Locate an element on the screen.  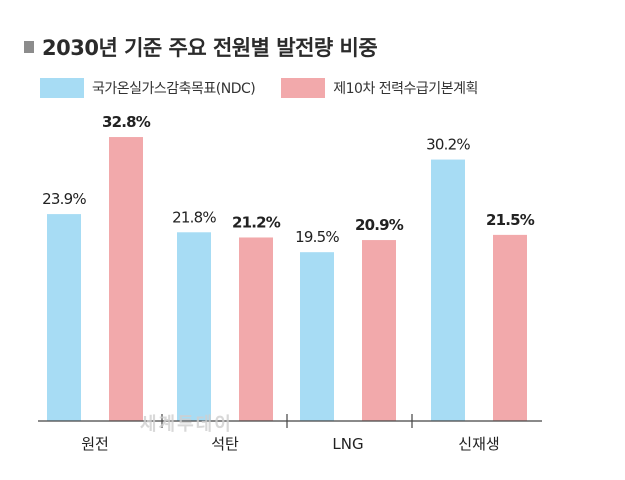
watermark: 세계투데이 is located at coordinates (186, 424).